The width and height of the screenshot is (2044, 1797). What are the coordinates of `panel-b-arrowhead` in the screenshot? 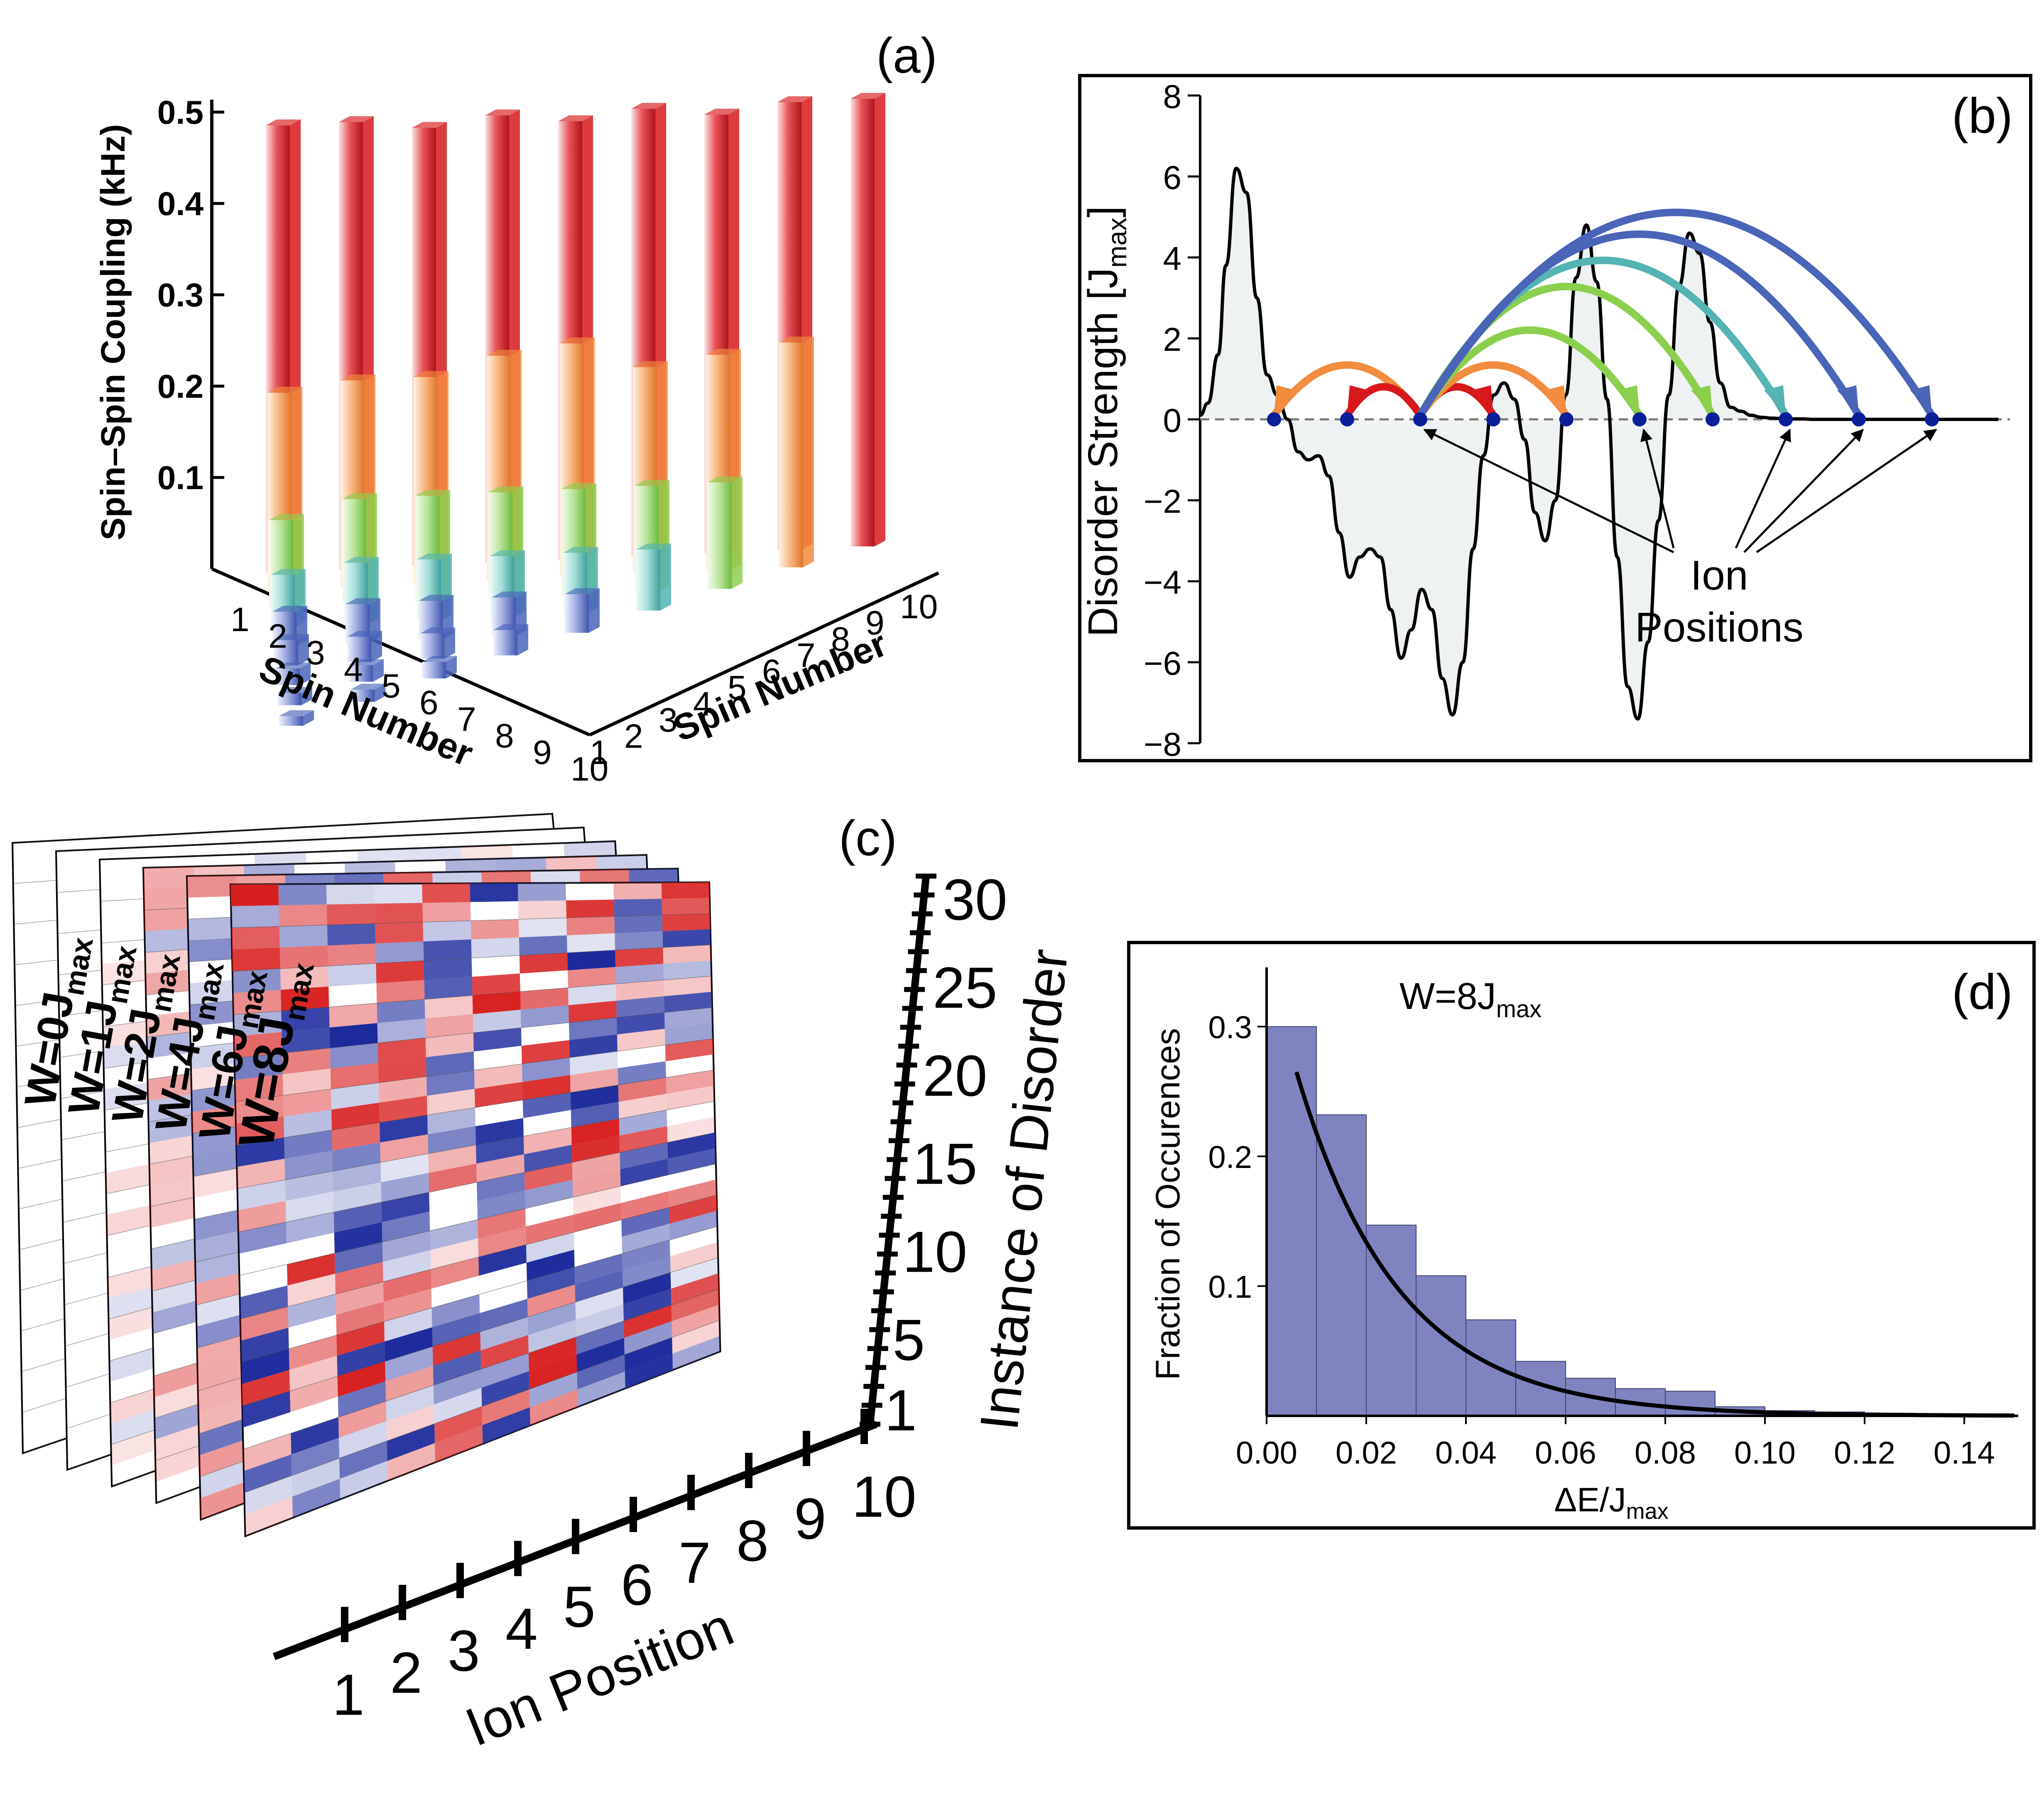 It's located at (1285, 399).